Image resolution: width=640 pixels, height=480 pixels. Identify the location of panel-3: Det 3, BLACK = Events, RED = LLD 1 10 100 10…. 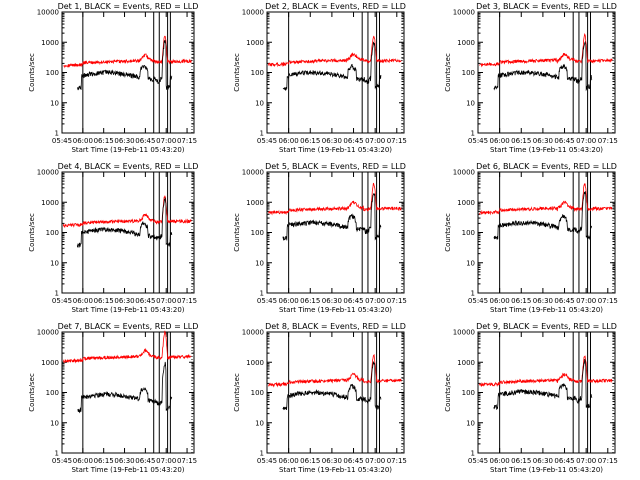
(531, 78).